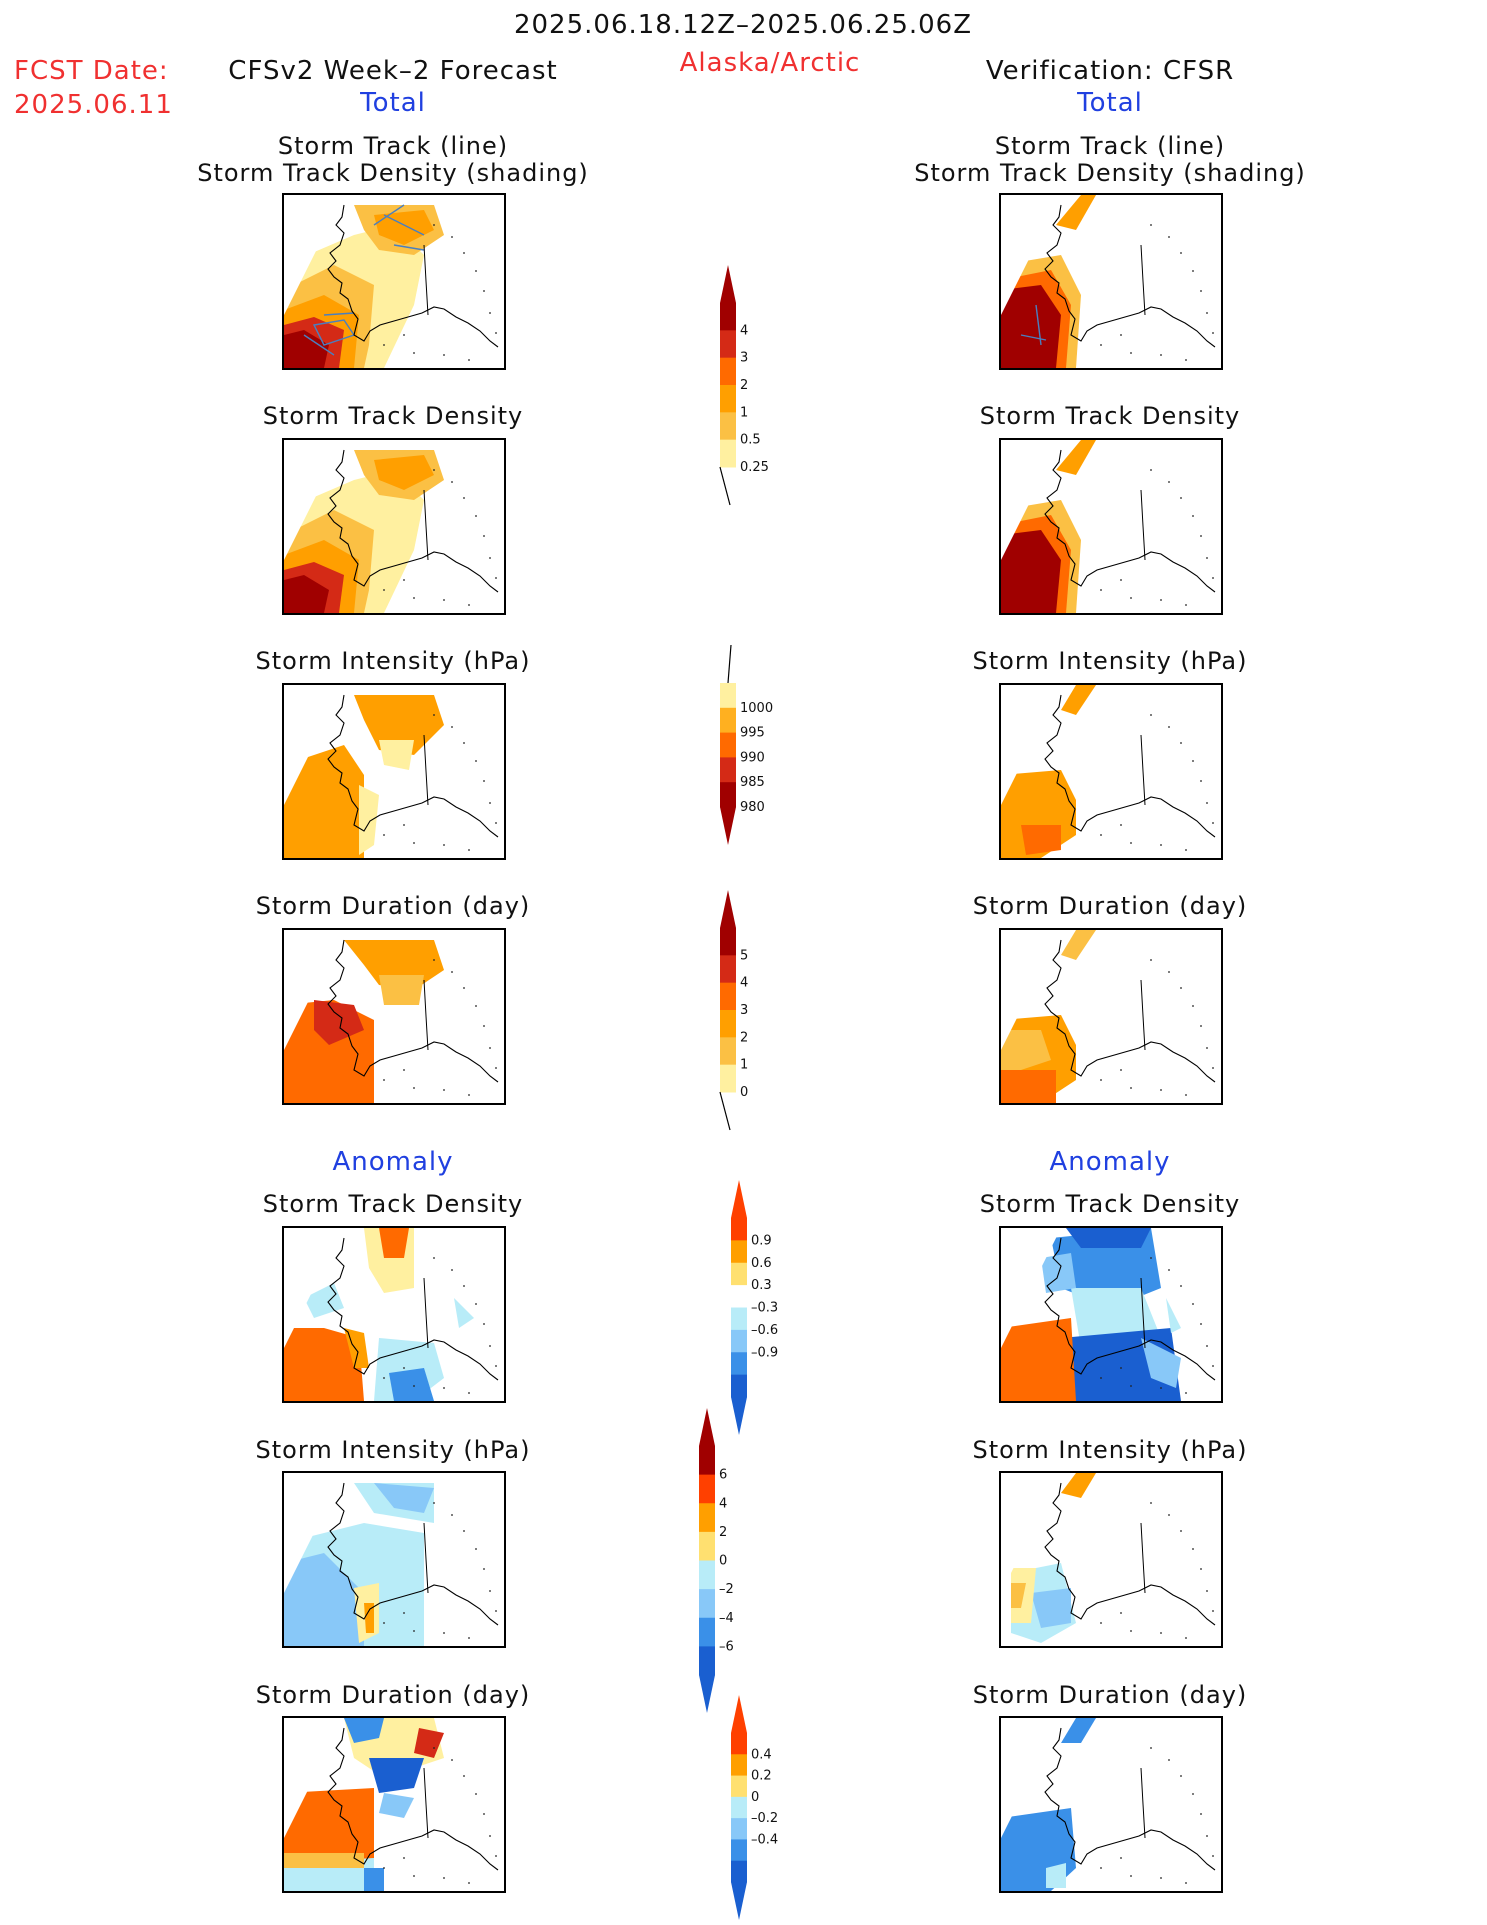 The width and height of the screenshot is (1487, 1925). I want to click on colorbar-arrow-bottom, so click(707, 1694).